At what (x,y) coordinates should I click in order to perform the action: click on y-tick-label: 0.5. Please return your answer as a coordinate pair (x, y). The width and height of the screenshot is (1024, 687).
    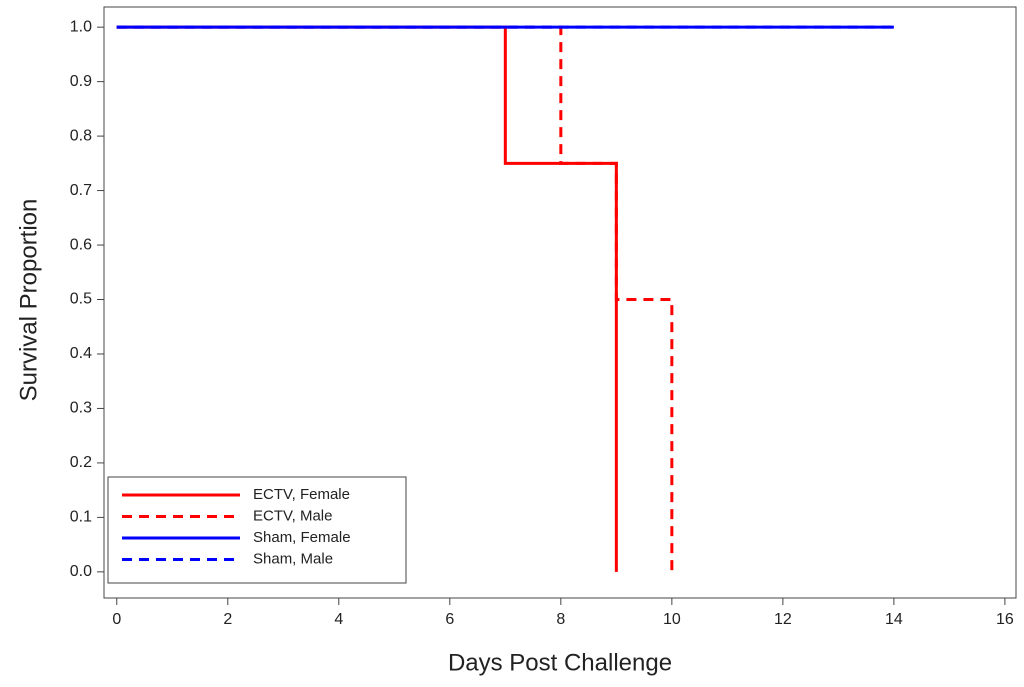
    Looking at the image, I should click on (81, 299).